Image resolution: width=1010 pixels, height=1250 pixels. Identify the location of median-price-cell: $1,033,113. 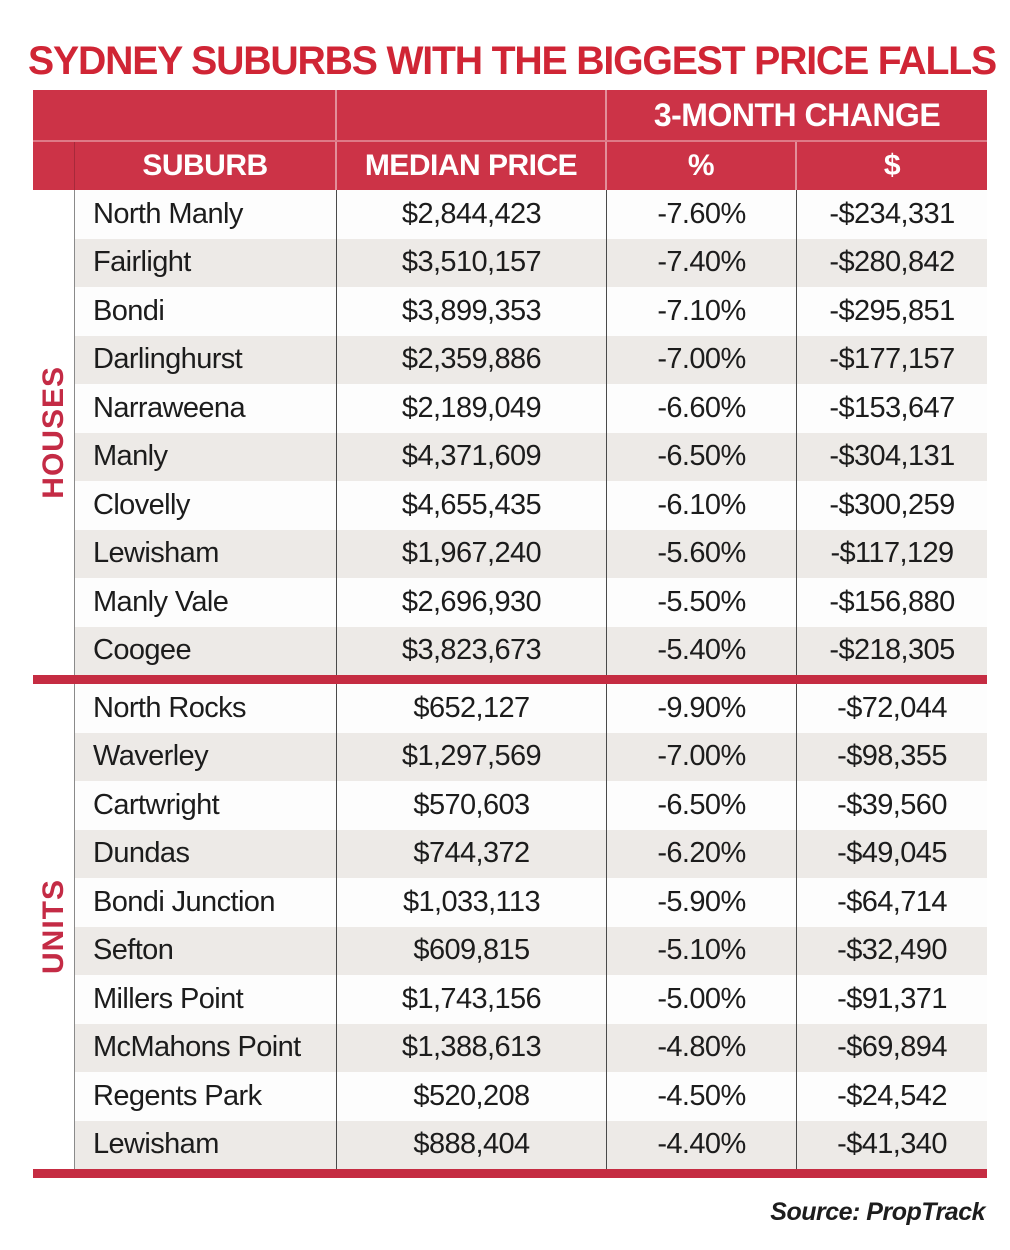
(472, 902).